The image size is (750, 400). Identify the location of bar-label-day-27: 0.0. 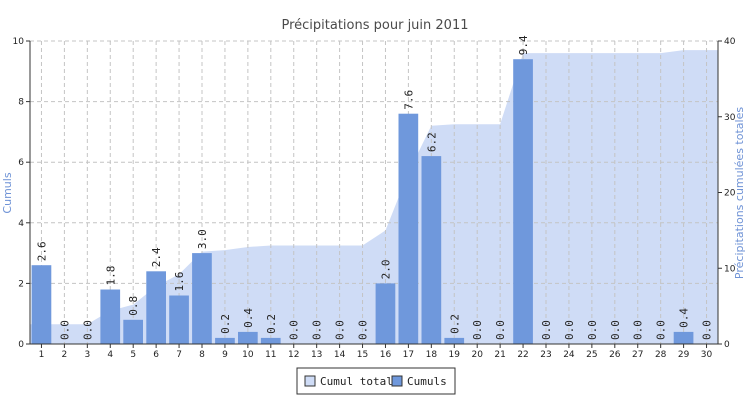
(638, 330).